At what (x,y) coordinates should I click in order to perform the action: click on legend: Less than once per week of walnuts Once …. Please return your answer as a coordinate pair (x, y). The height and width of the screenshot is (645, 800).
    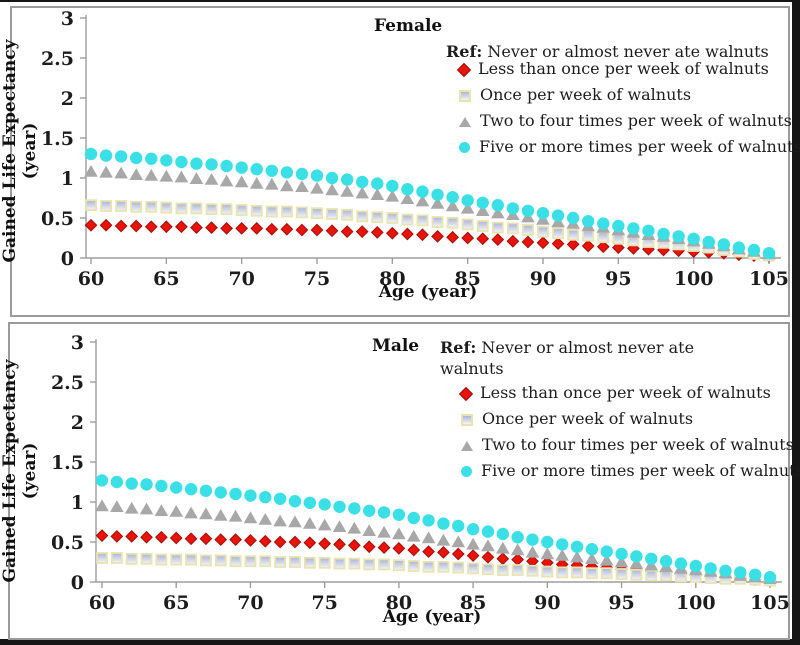
    Looking at the image, I should click on (629, 432).